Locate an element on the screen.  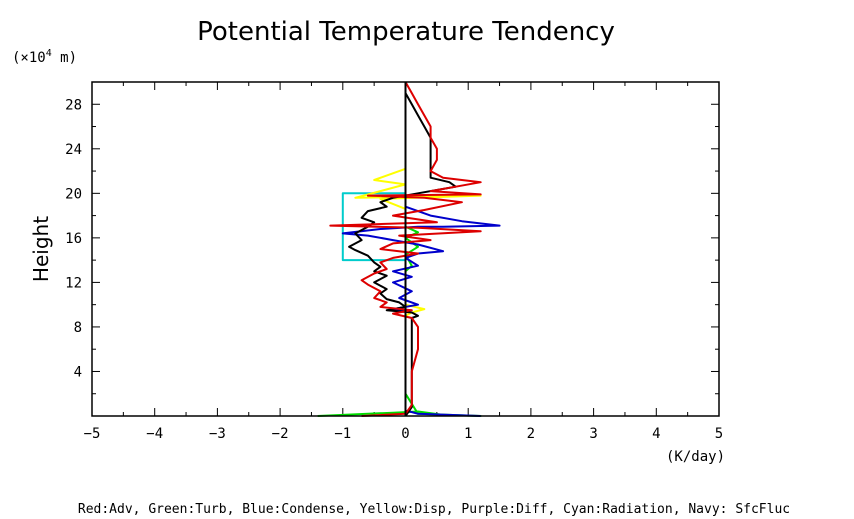
x-tick-label: −3 is located at coordinates (217, 434).